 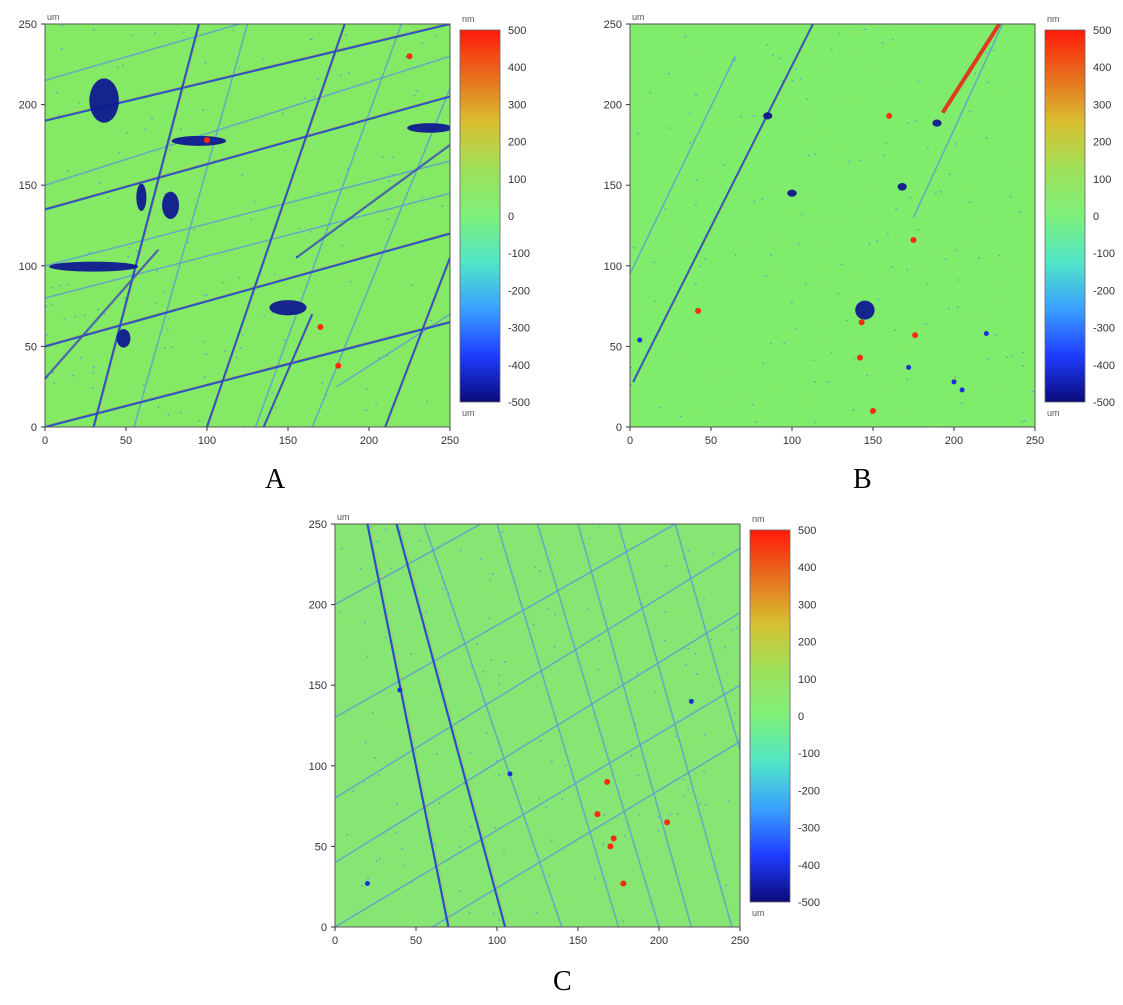 What do you see at coordinates (971, 69) in the screenshot?
I see `scratch-red` at bounding box center [971, 69].